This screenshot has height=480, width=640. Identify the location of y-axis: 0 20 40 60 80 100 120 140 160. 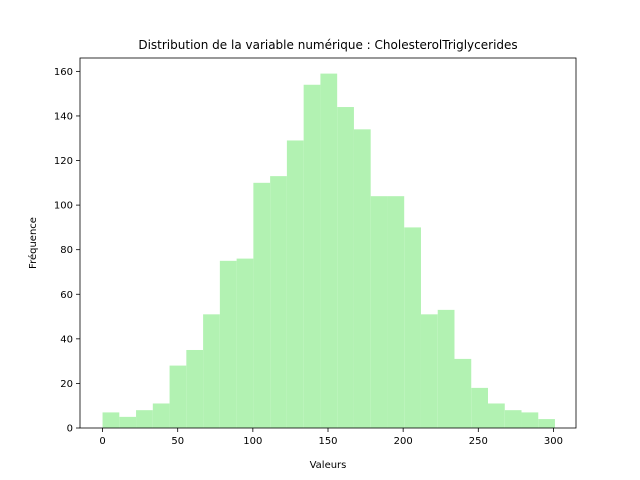
(67, 251).